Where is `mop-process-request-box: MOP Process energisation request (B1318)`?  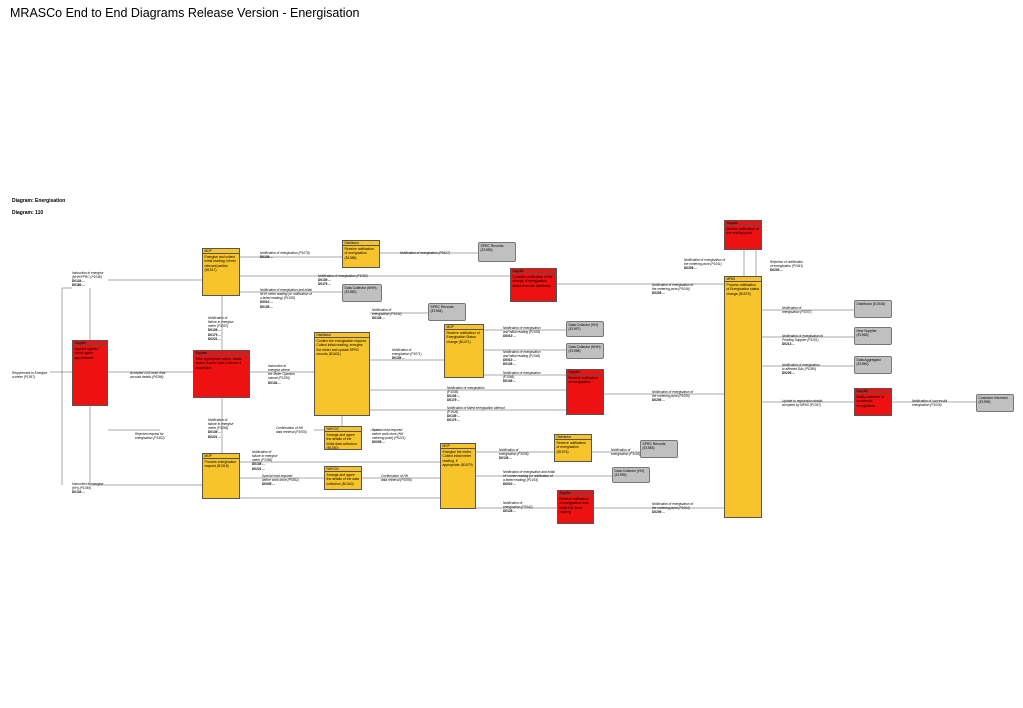 mop-process-request-box: MOP Process energisation request (B1318) is located at coordinates (221, 476).